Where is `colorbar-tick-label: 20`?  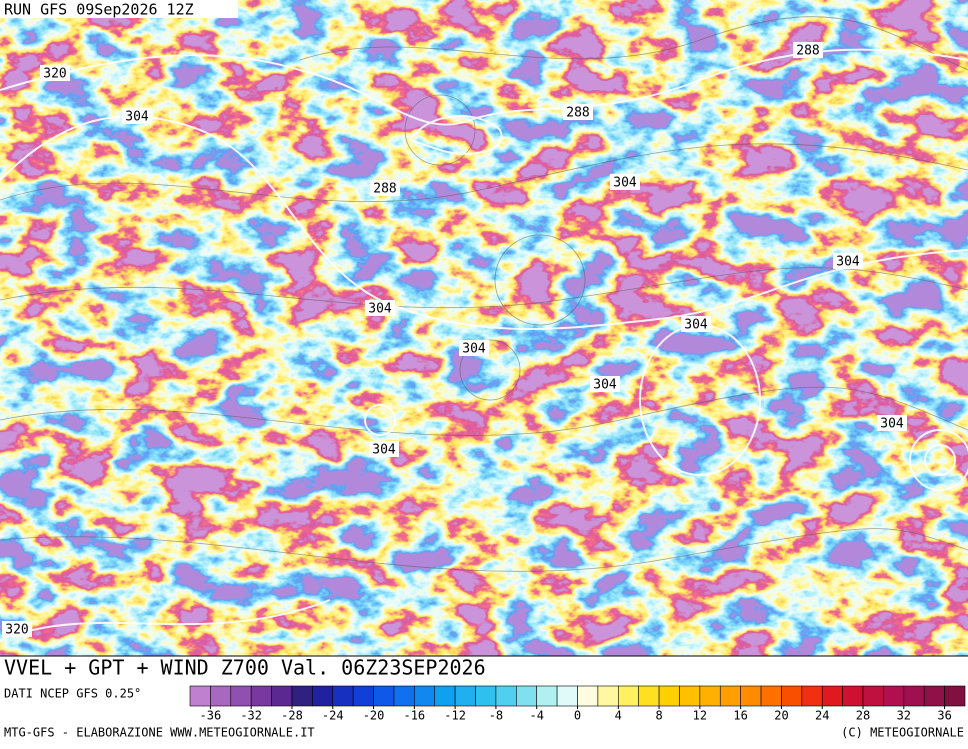 colorbar-tick-label: 20 is located at coordinates (781, 716).